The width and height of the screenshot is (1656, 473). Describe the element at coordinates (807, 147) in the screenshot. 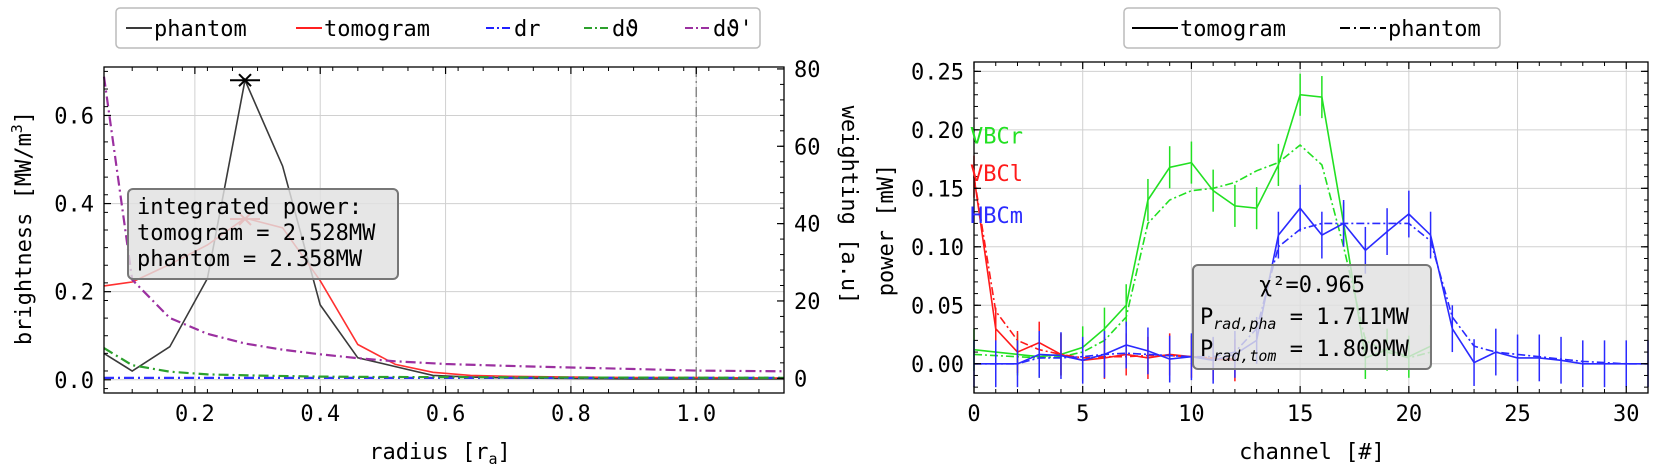

I see `left-y2-tick-label: 60` at that location.